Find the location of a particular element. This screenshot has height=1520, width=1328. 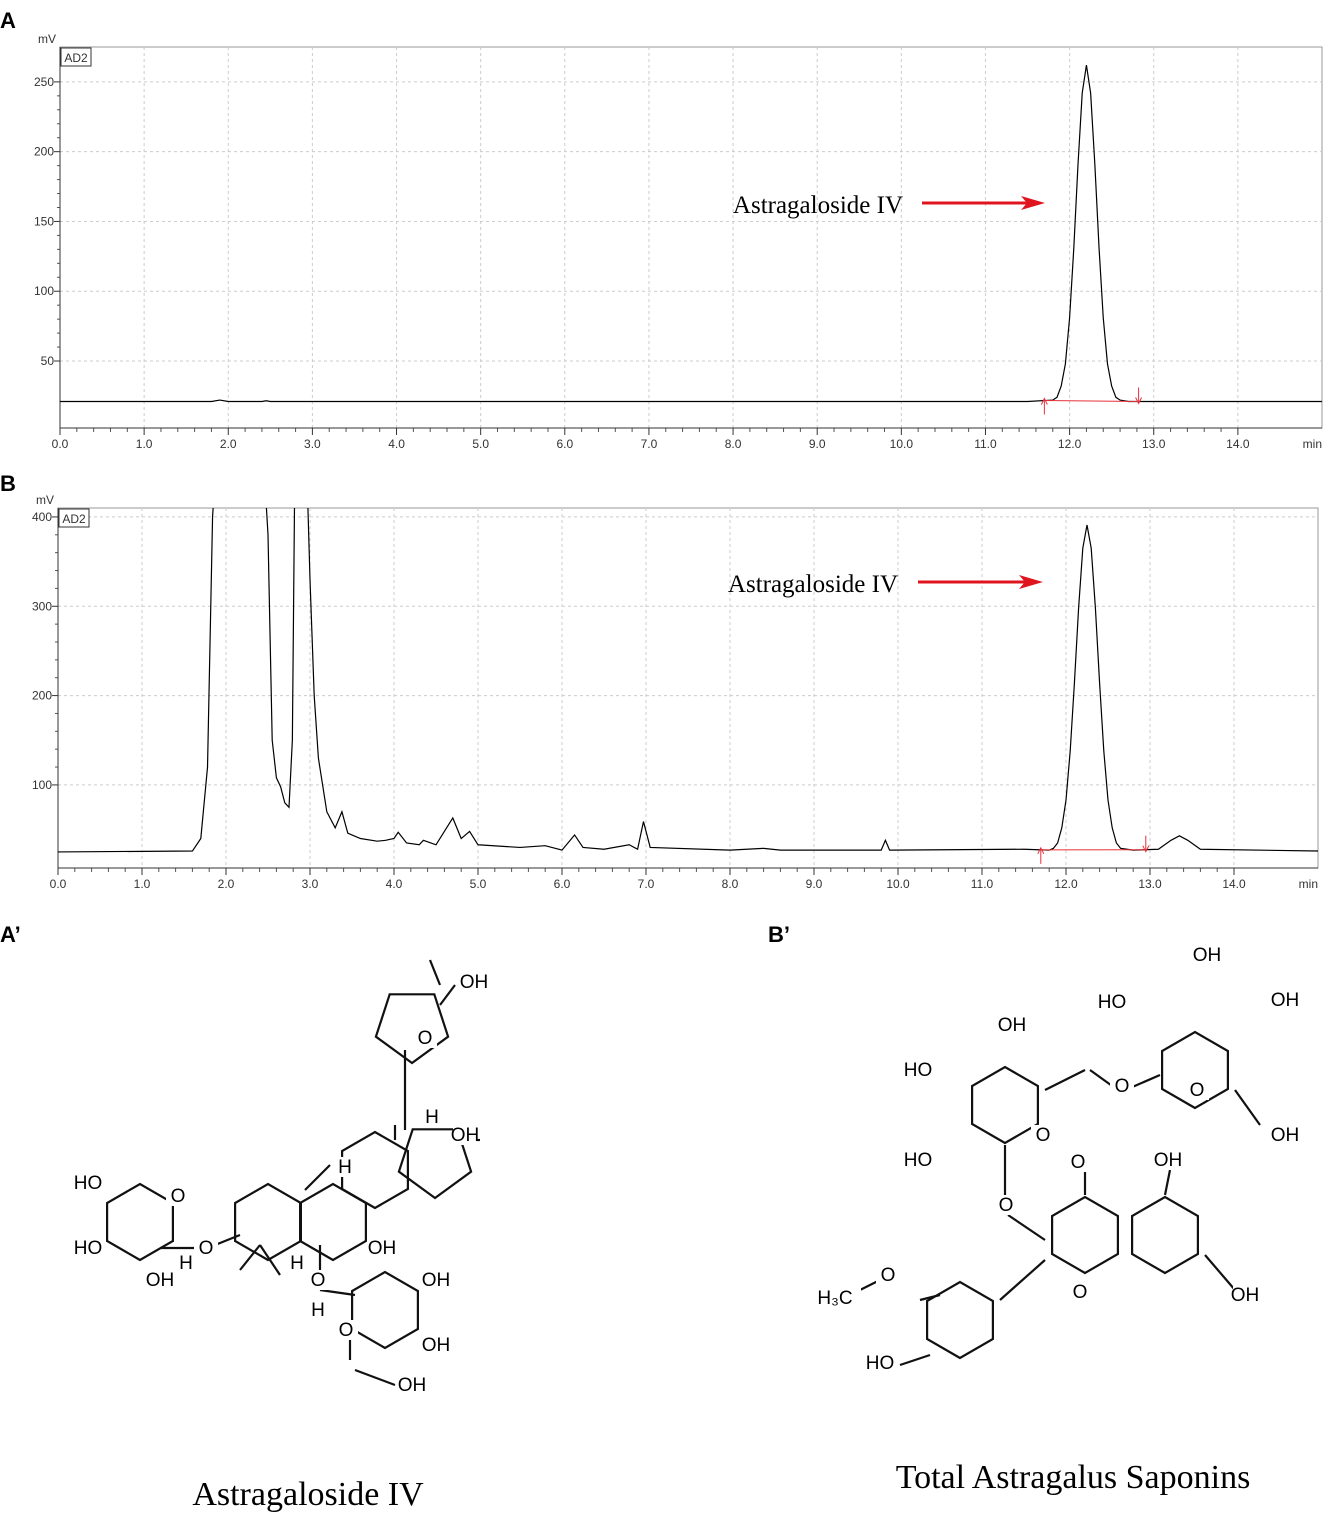

x-tick-label: 12.0 is located at coordinates (1066, 884).